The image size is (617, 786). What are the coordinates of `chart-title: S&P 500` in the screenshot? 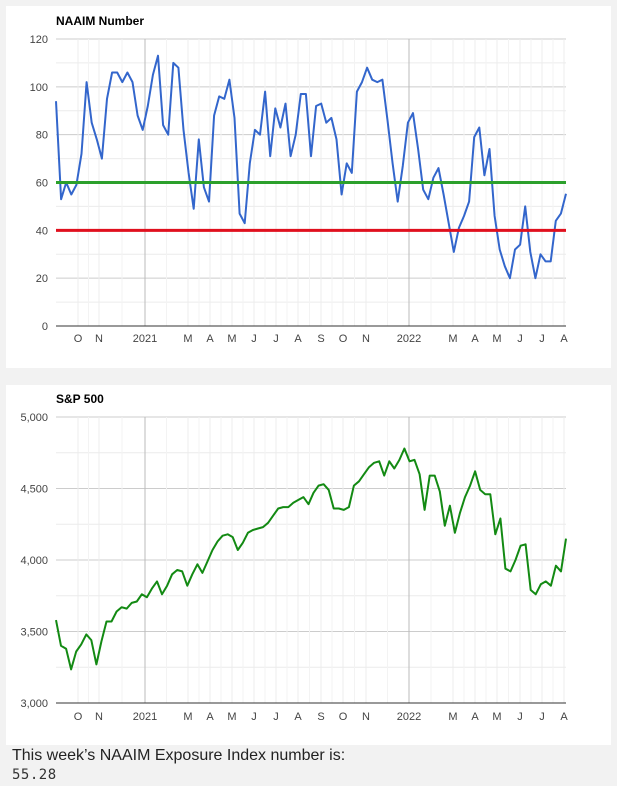 It's located at (80, 399).